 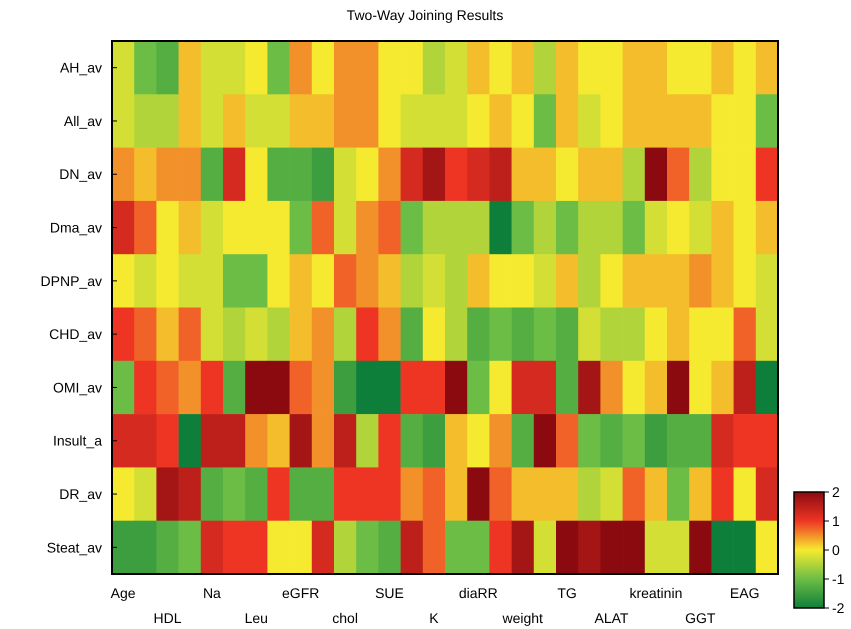 I want to click on y-tick-label: CHD_av, so click(x=75, y=334).